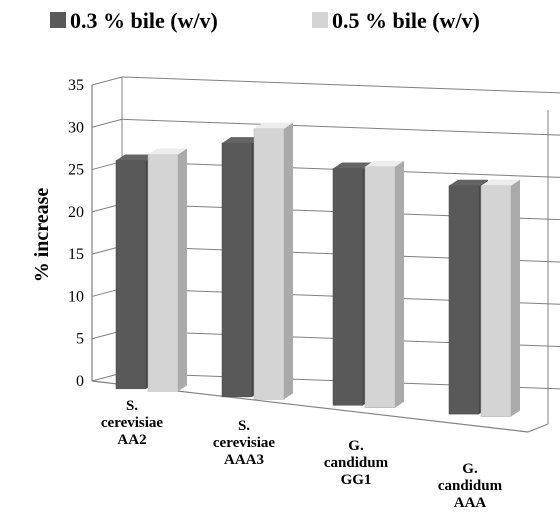 Image resolution: width=560 pixels, height=517 pixels. What do you see at coordinates (76, 254) in the screenshot?
I see `y-tick-label: 15` at bounding box center [76, 254].